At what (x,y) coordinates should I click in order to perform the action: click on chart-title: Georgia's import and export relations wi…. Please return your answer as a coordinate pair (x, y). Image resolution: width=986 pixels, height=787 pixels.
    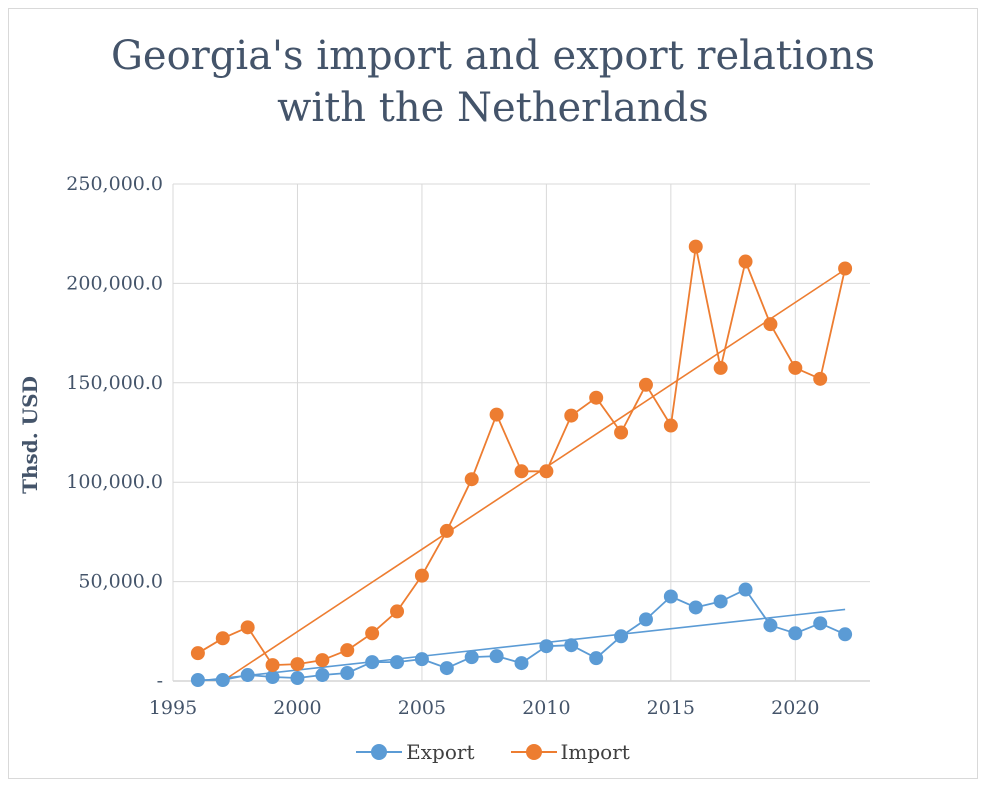
    Looking at the image, I should click on (493, 82).